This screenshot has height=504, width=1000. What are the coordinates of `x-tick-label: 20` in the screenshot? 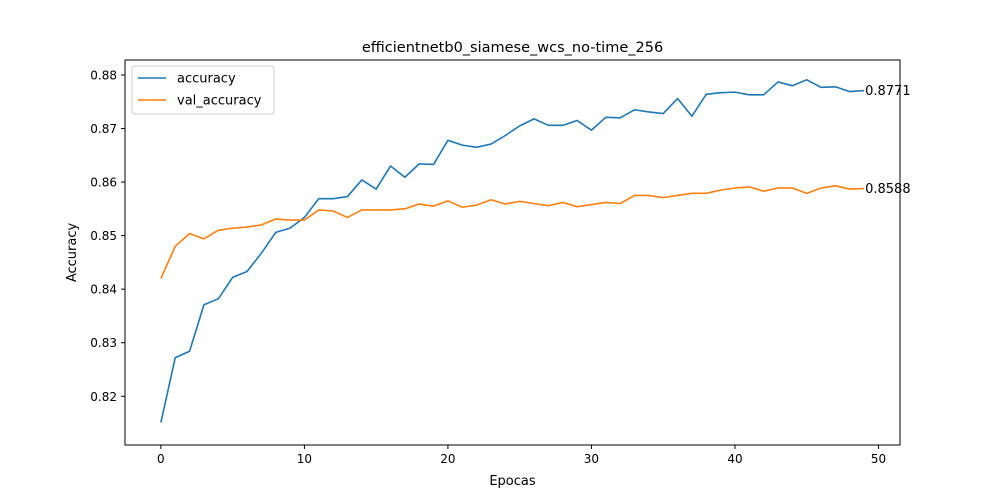 It's located at (447, 459).